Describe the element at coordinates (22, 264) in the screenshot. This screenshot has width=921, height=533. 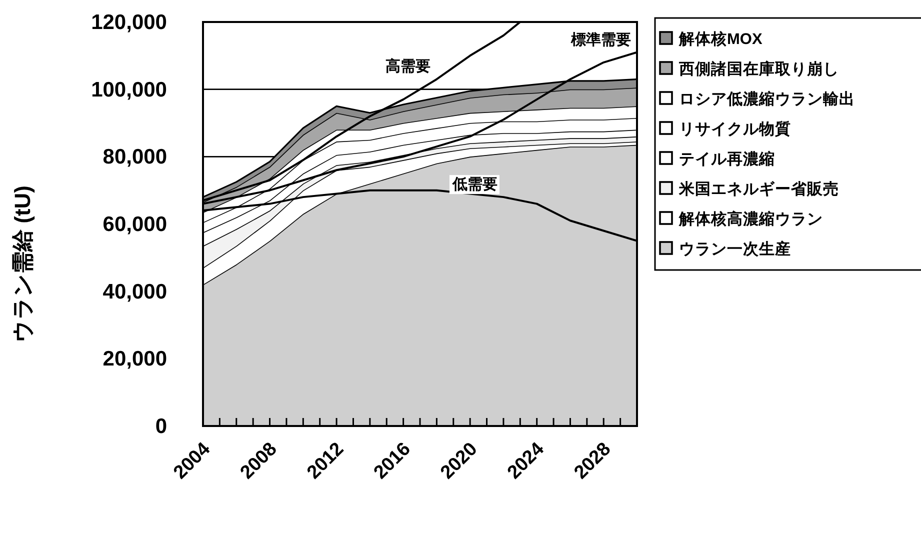
I see `y-axis-title: ウラン需給 (tU)` at that location.